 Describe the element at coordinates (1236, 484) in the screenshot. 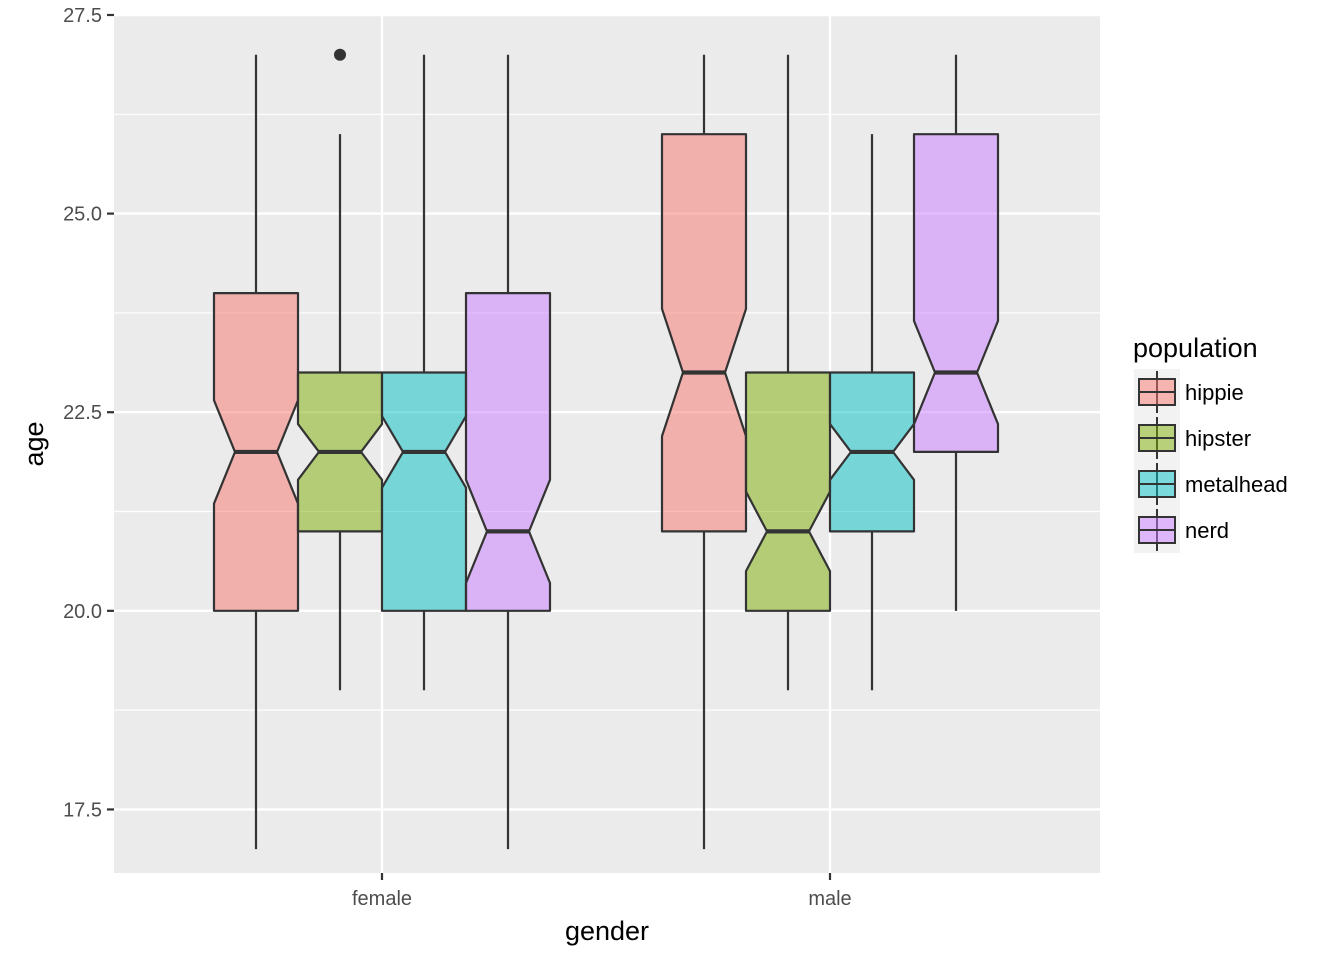

I see `legend-label: metalhead` at that location.